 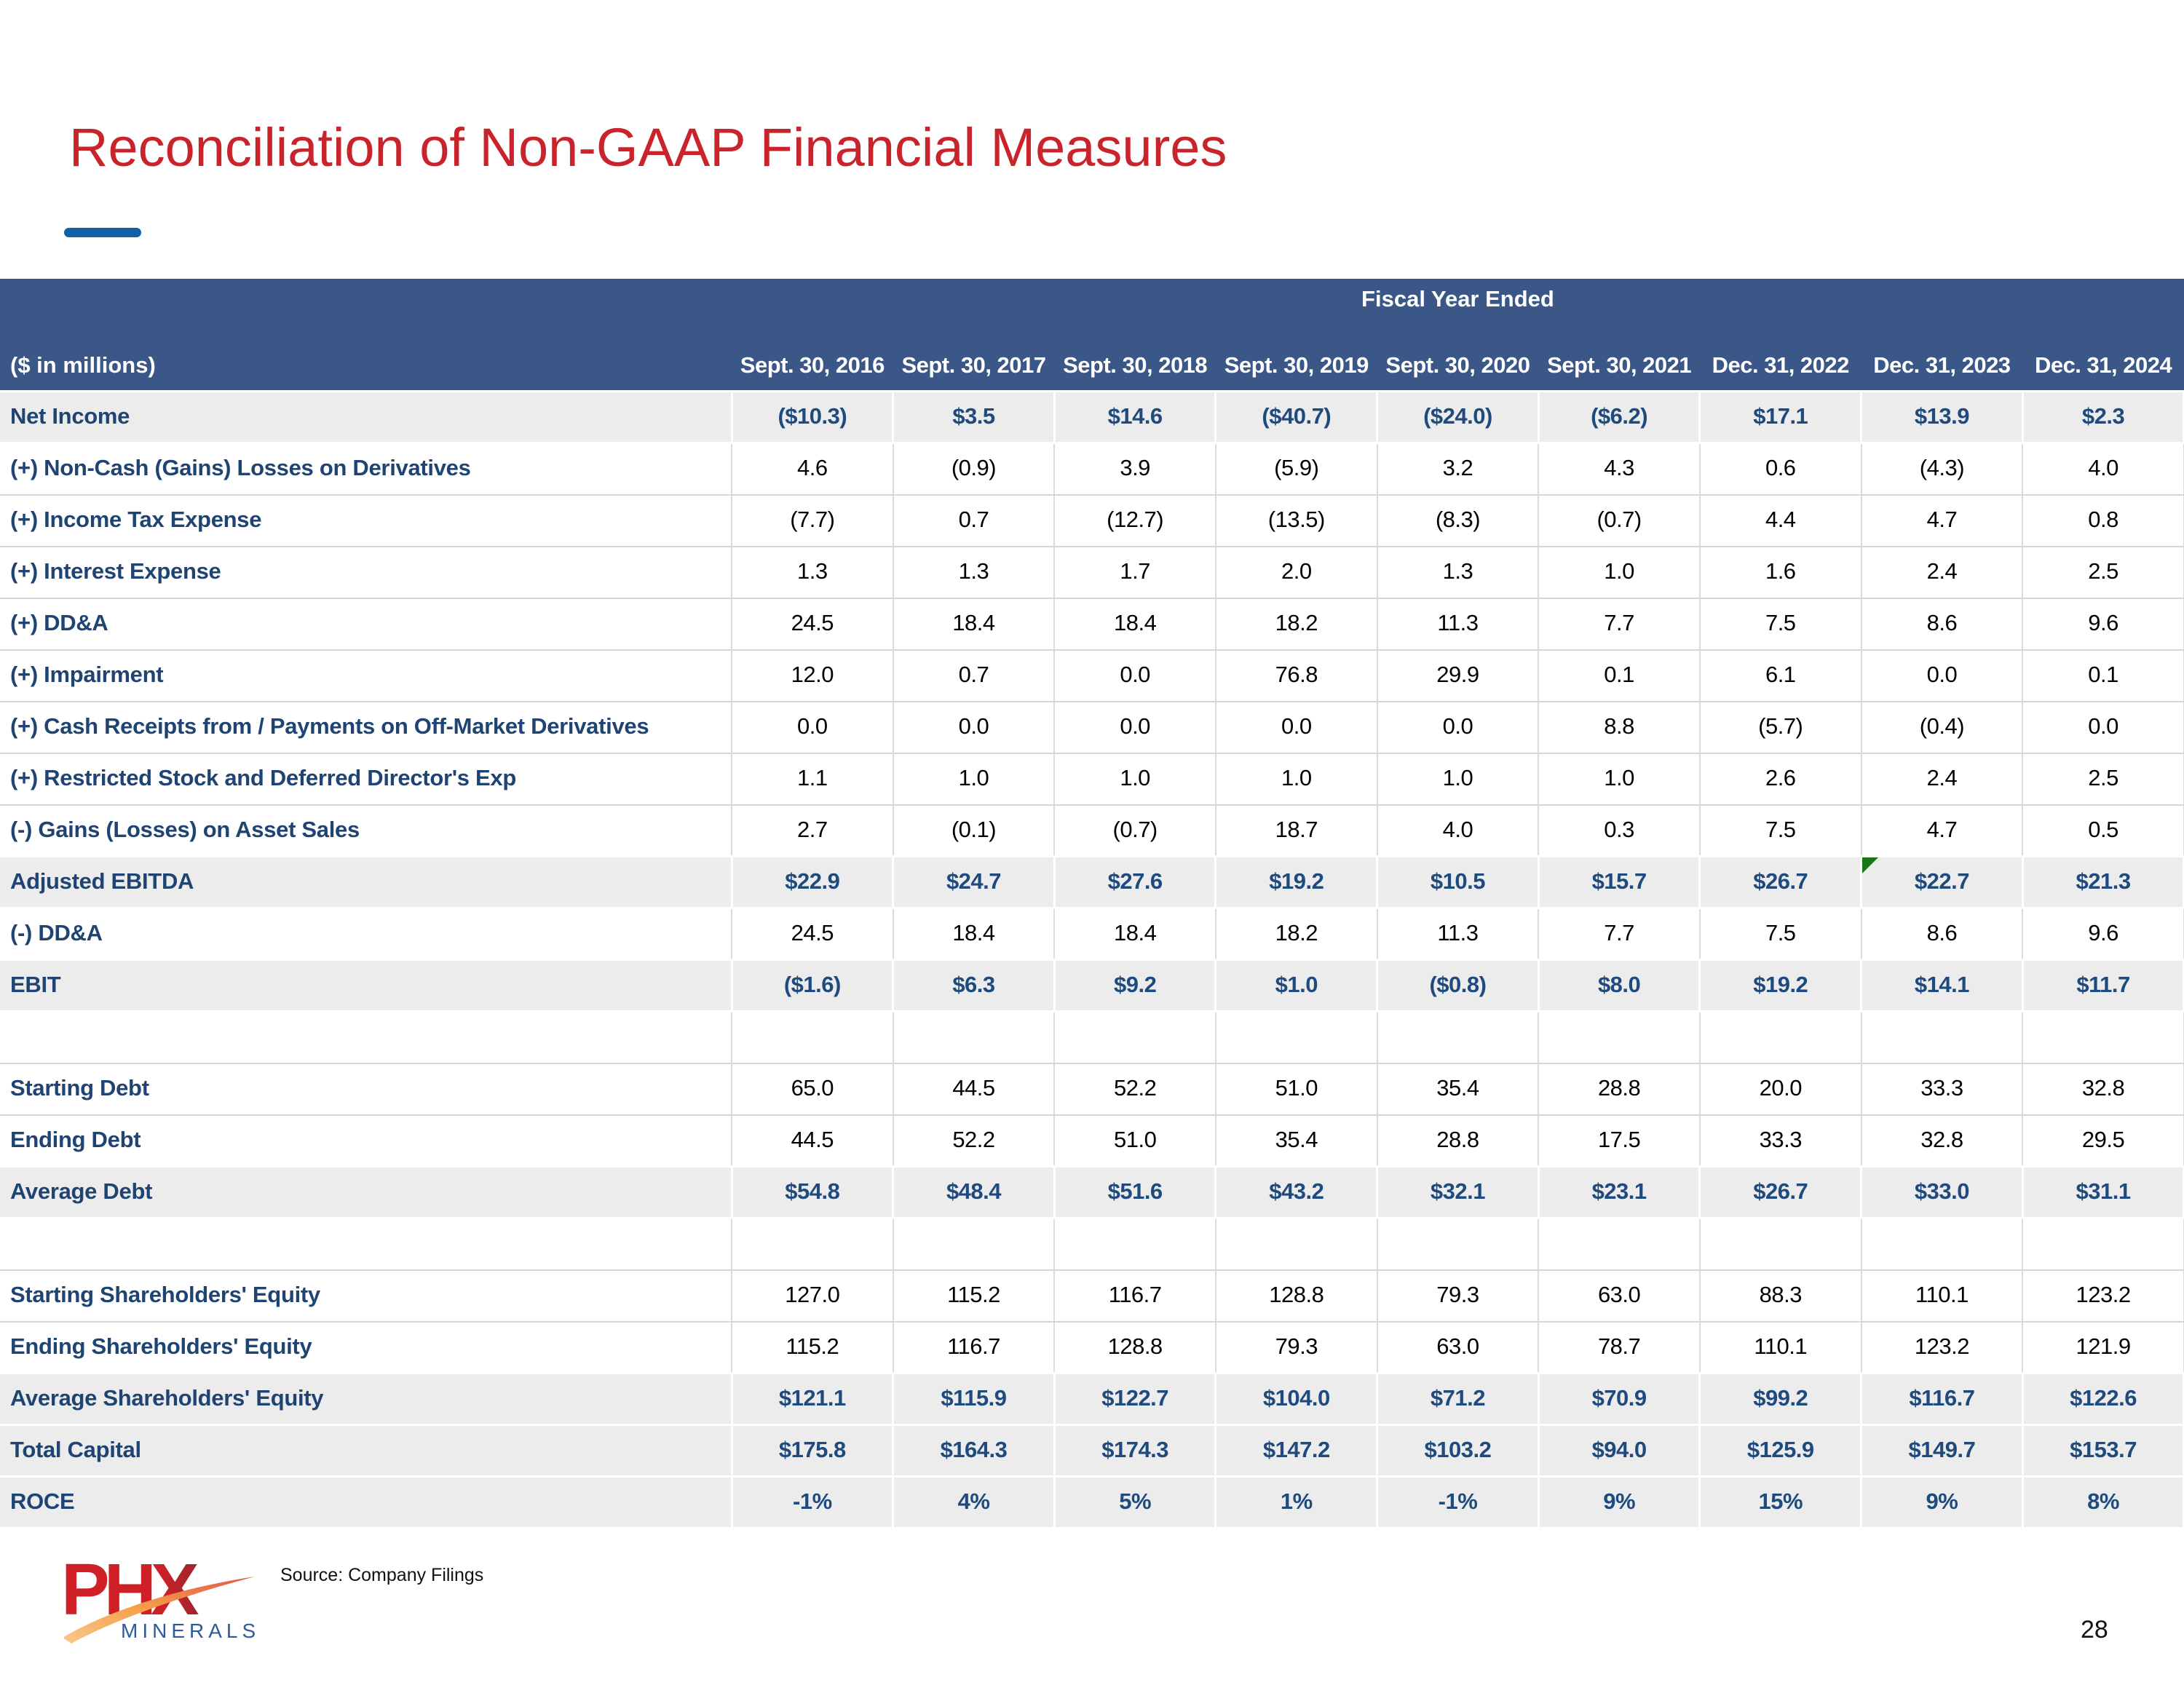 What do you see at coordinates (1781, 1502) in the screenshot?
I see `table-cell: 15%` at bounding box center [1781, 1502].